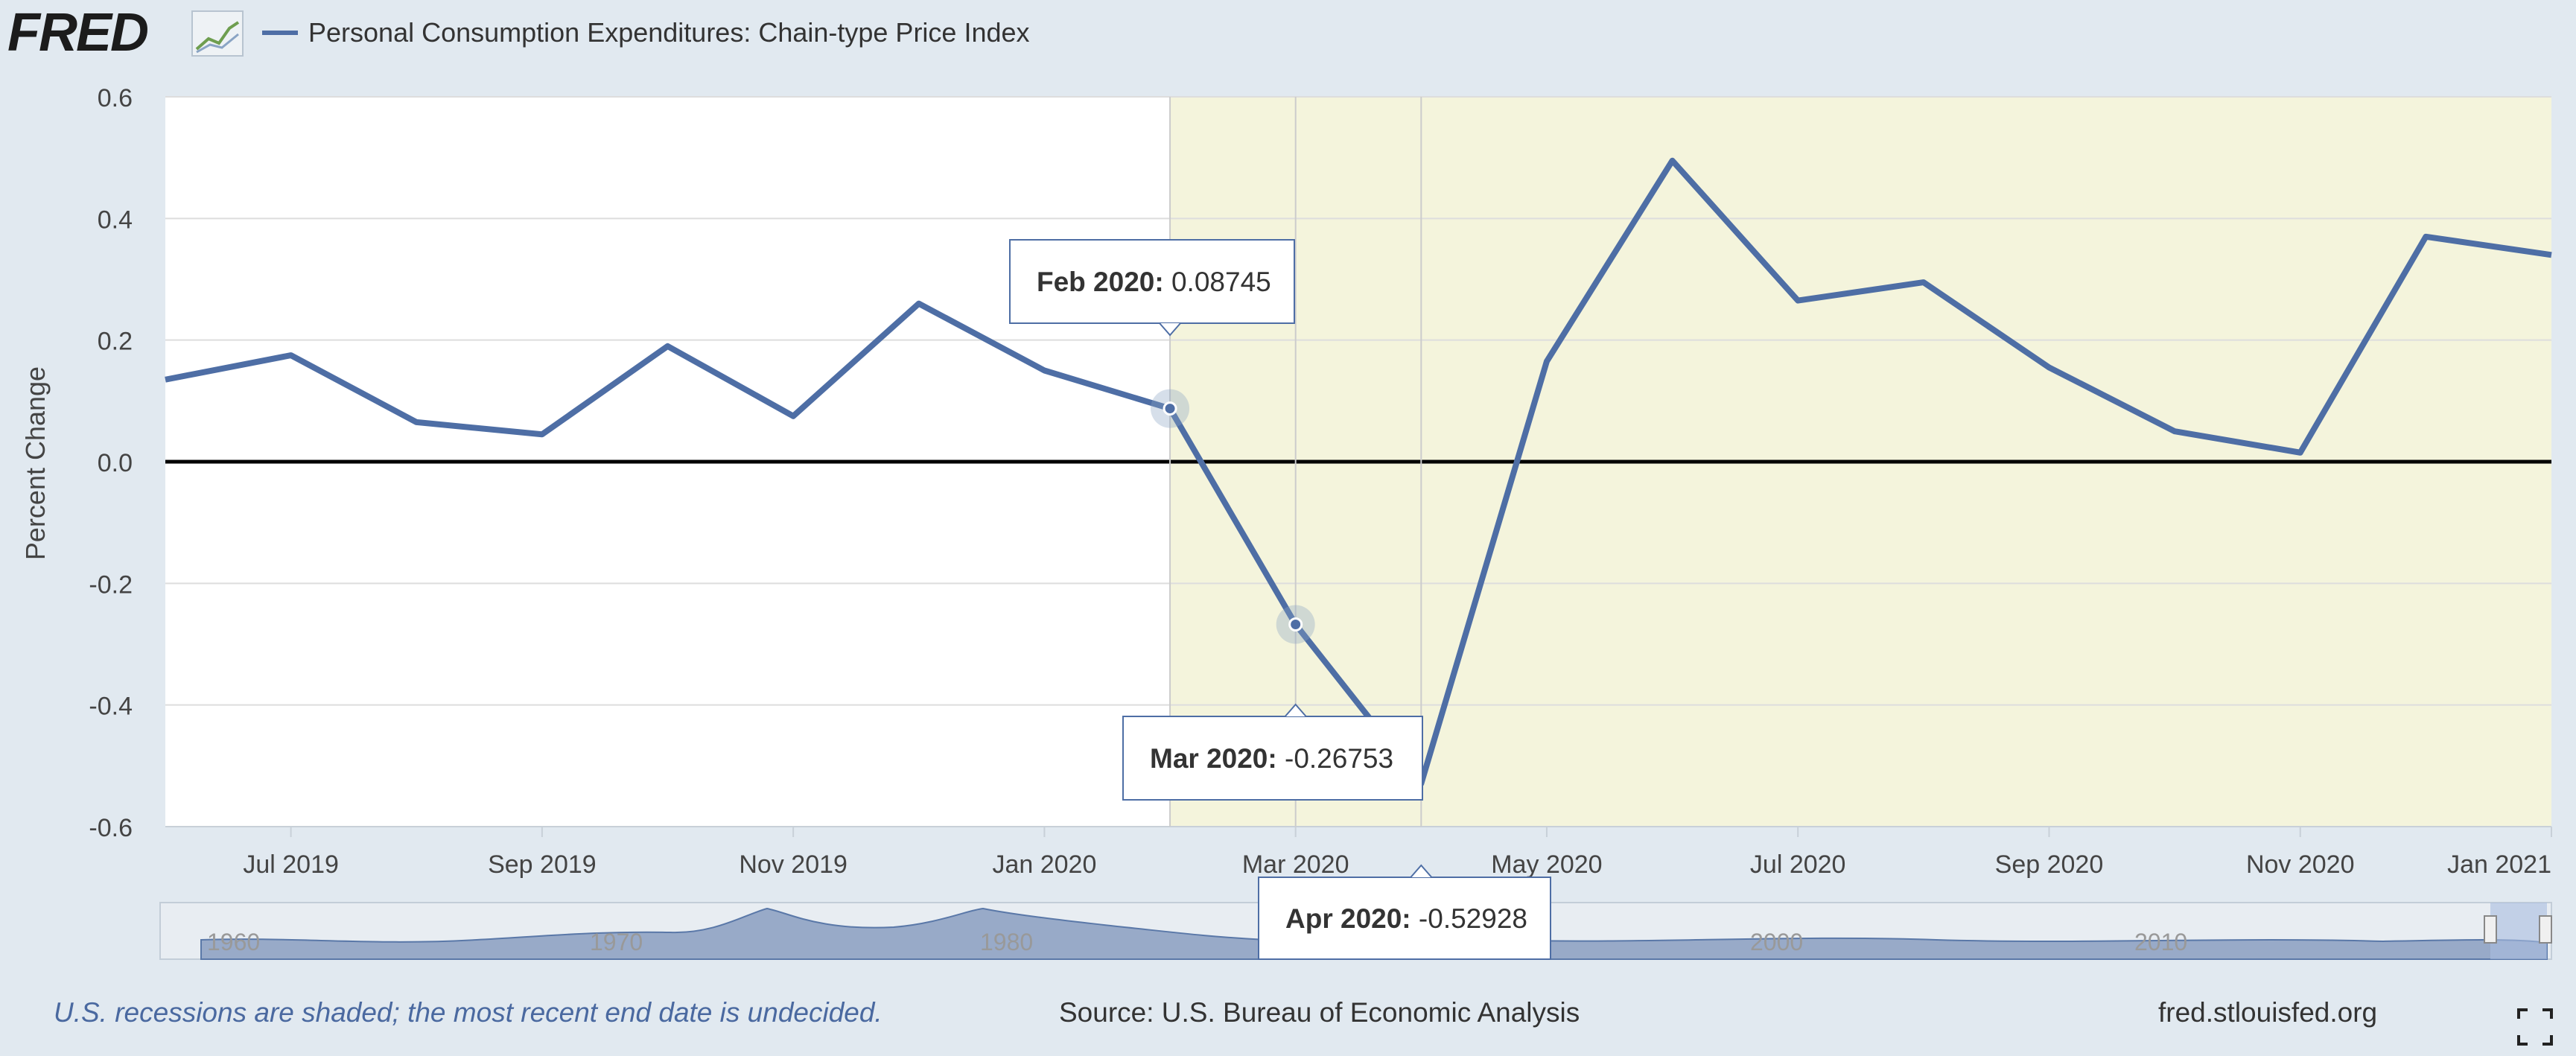 This screenshot has width=2576, height=1056. What do you see at coordinates (291, 864) in the screenshot?
I see `x-tick-label: Jul 2019` at bounding box center [291, 864].